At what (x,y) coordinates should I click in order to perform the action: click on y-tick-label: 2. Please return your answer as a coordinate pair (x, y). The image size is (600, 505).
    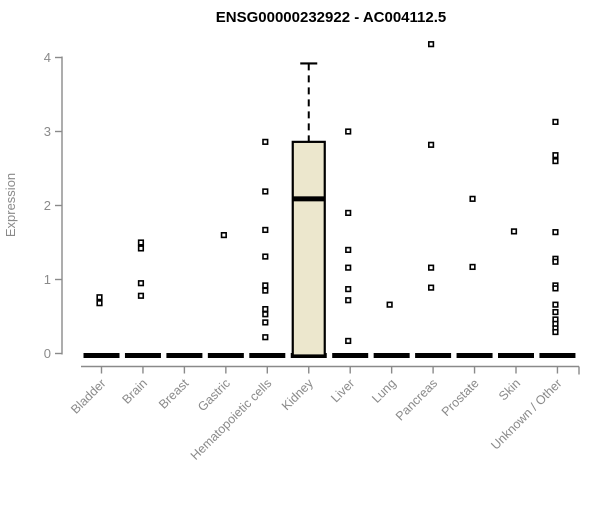
    Looking at the image, I should click on (47, 205).